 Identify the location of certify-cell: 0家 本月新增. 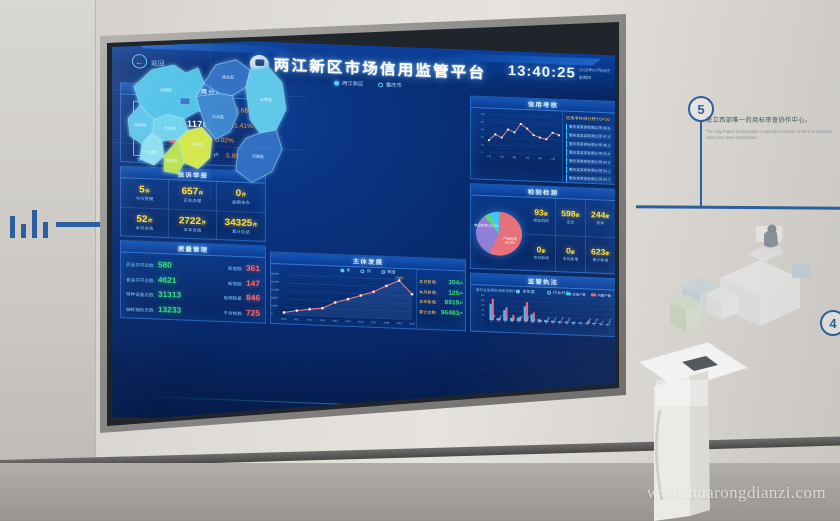
(571, 254).